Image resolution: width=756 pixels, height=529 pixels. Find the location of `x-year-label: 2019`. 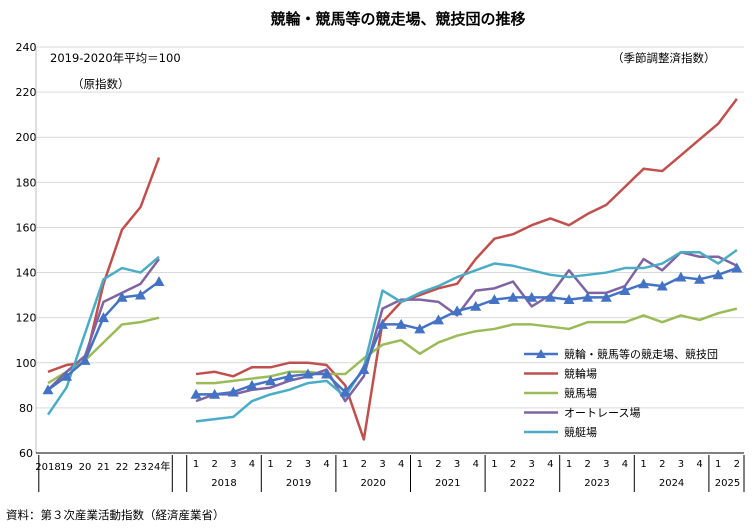

x-year-label: 2019 is located at coordinates (298, 483).